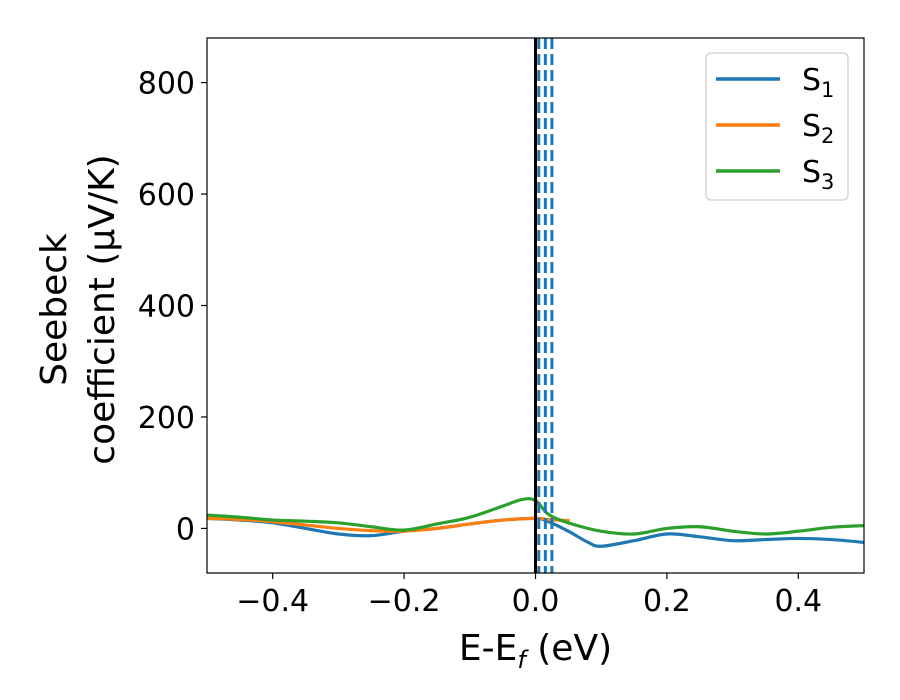 This screenshot has width=900, height=700. Describe the element at coordinates (827, 136) in the screenshot. I see `legend-label-subscript: 2` at that location.